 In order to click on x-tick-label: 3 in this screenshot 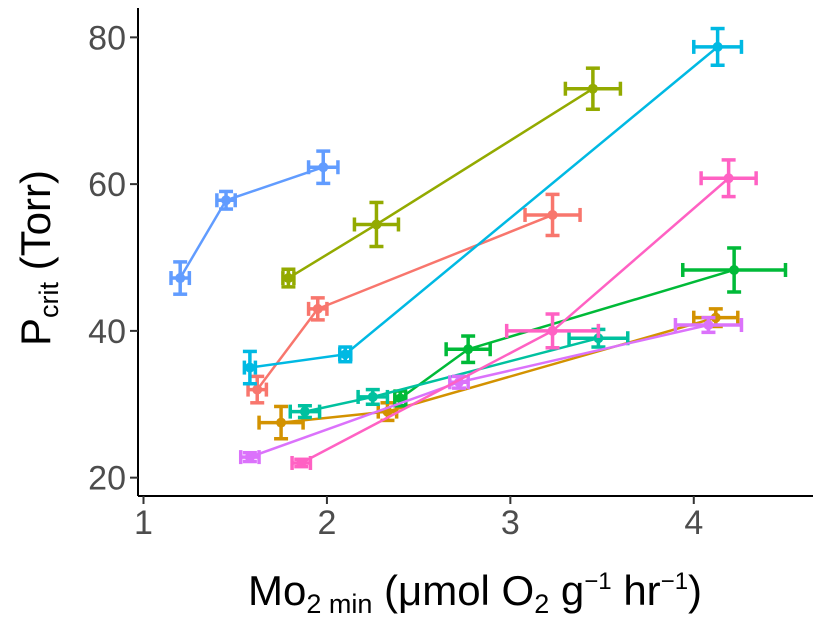, I will do `click(510, 523)`.